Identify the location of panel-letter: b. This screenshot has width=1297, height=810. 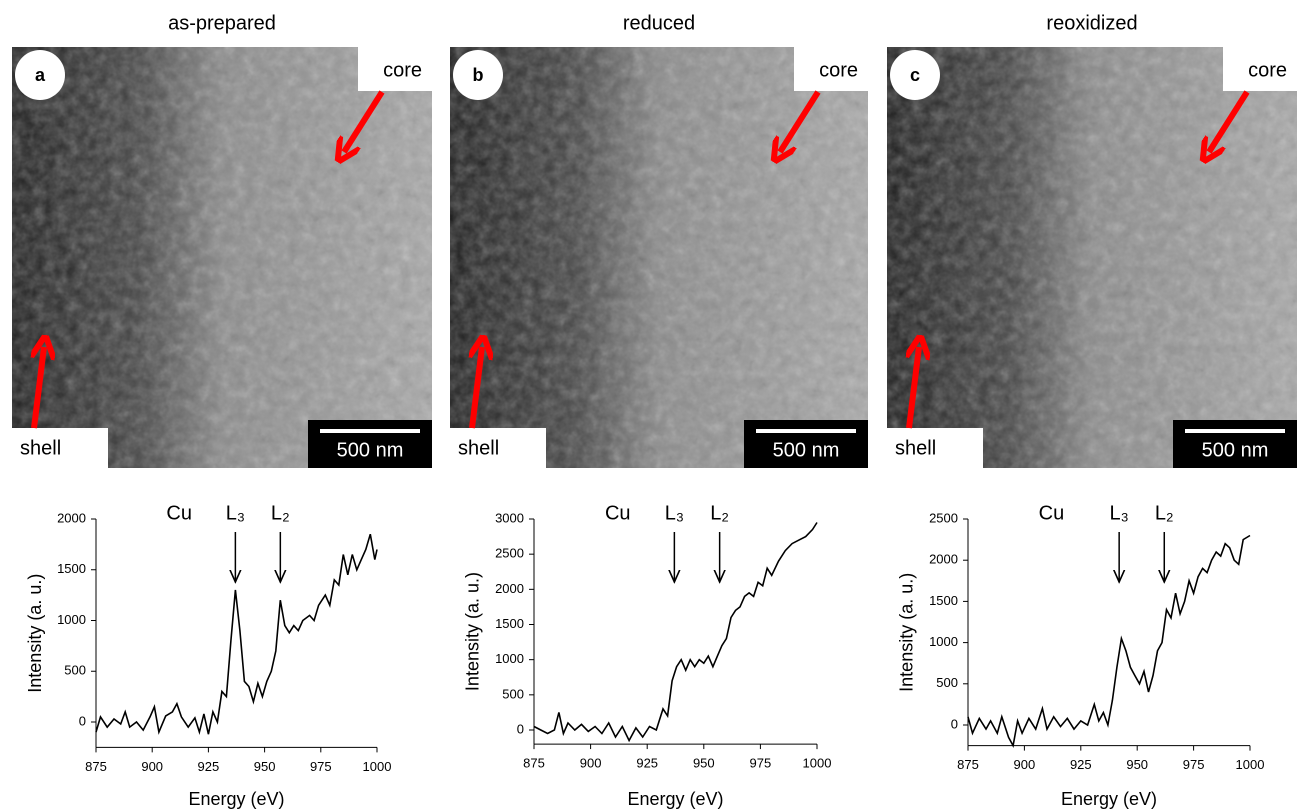
(478, 75).